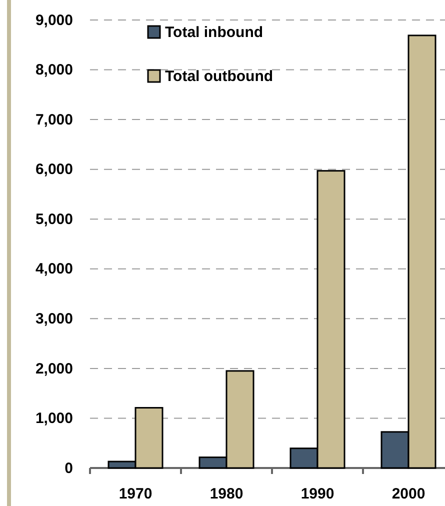  Describe the element at coordinates (54, 20) in the screenshot. I see `y-tick-label: 9,000` at that location.